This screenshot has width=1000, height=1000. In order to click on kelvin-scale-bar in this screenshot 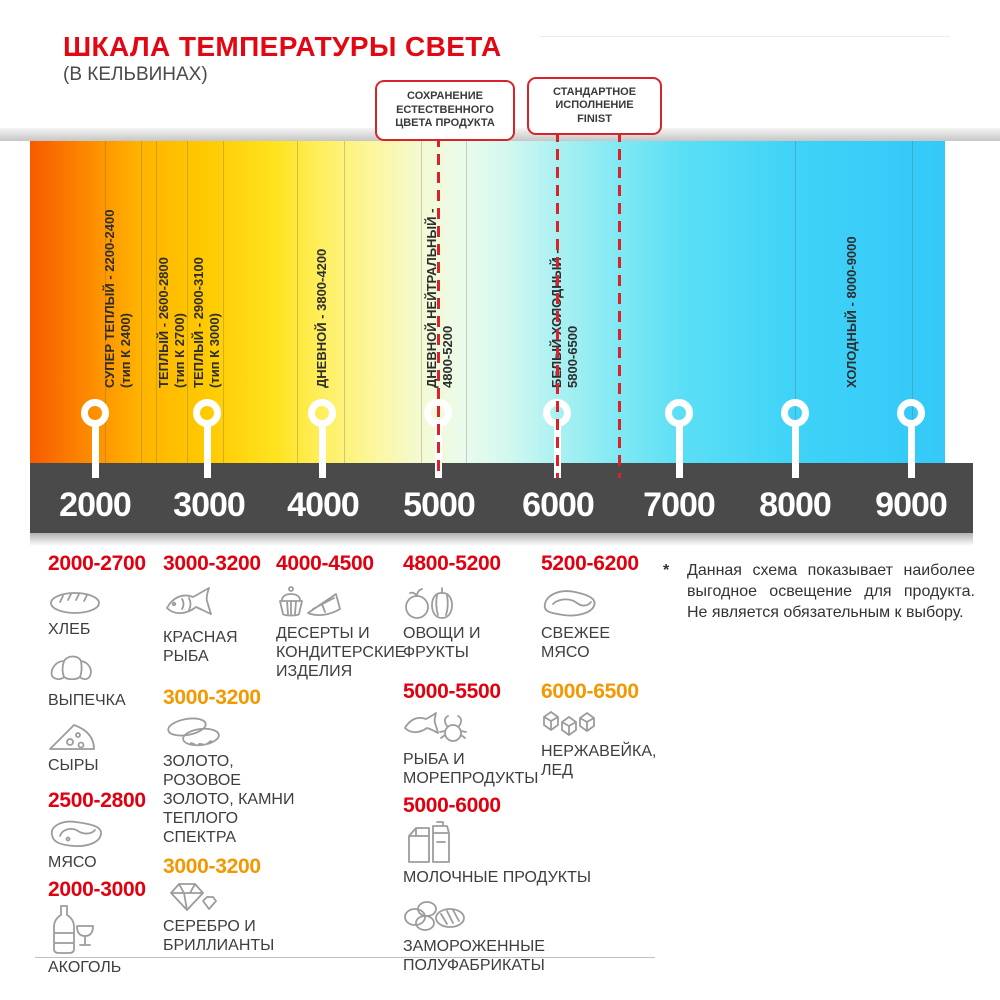, I will do `click(501, 498)`.